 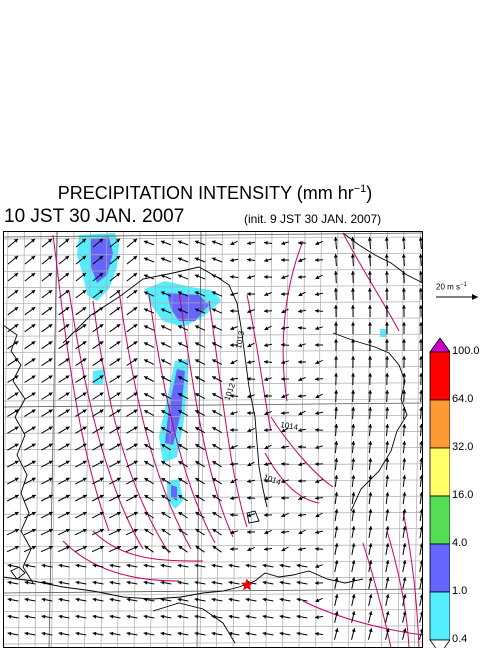 What do you see at coordinates (215, 193) in the screenshot?
I see `chart-title: PRECIPITATION INTENSITY (mm hr−1)` at bounding box center [215, 193].